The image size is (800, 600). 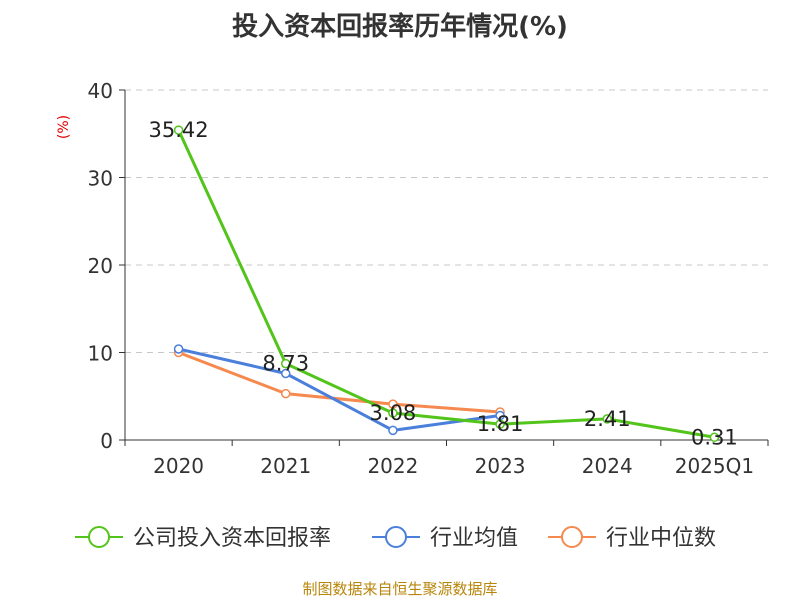 What do you see at coordinates (392, 466) in the screenshot?
I see `x-tick-label: 2022` at bounding box center [392, 466].